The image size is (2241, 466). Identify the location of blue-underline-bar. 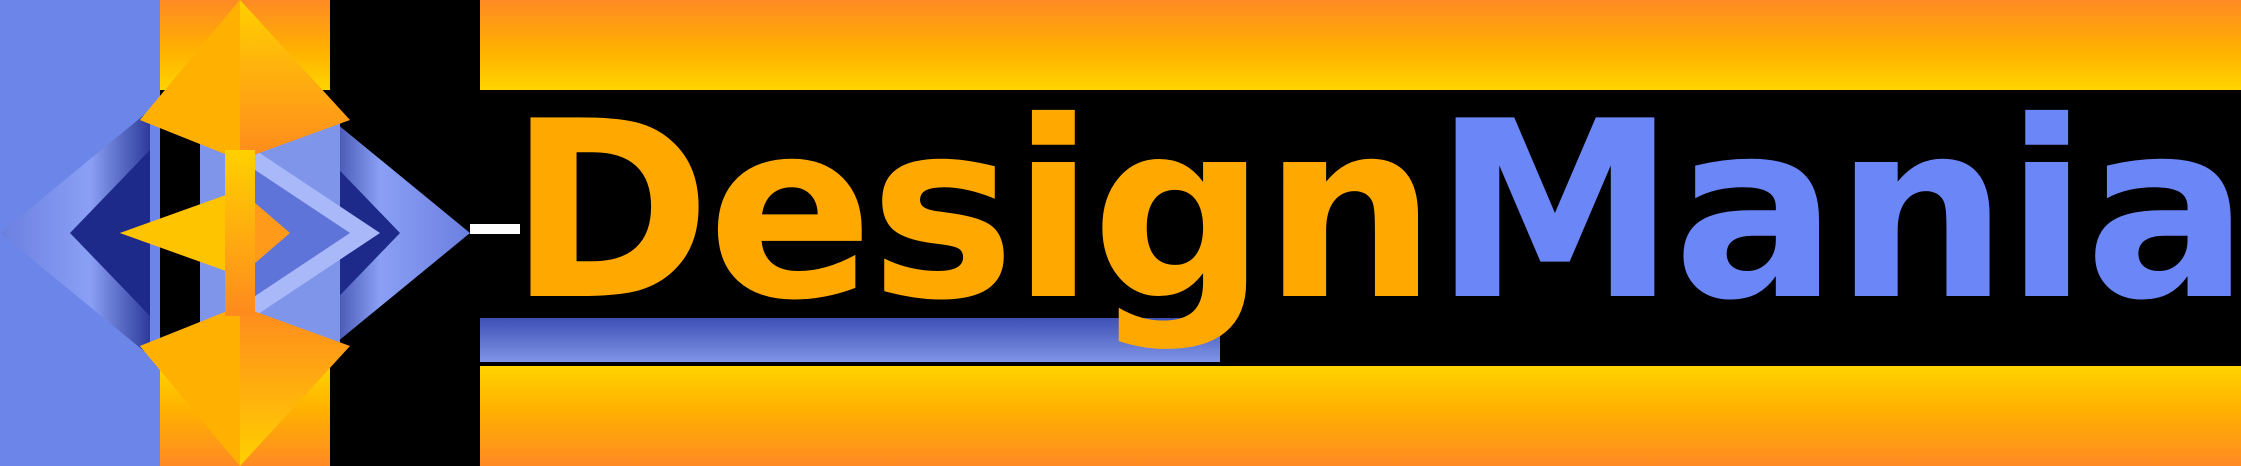
(845, 340).